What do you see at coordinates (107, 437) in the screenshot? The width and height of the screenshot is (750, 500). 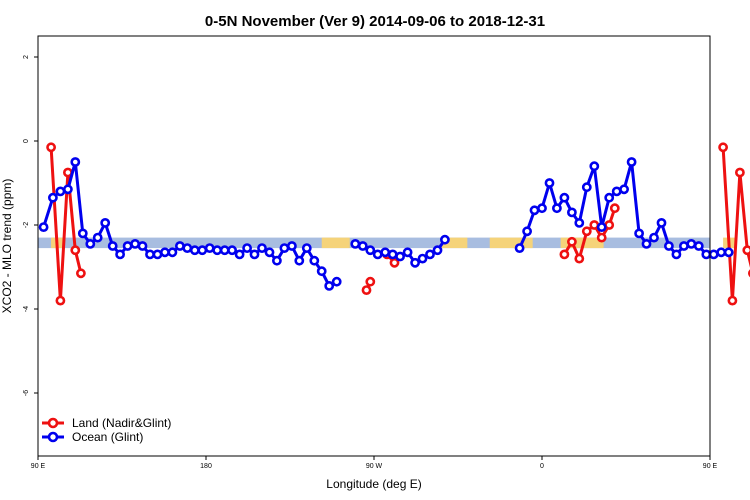 I see `legend-label: Ocean (Glint)` at bounding box center [107, 437].